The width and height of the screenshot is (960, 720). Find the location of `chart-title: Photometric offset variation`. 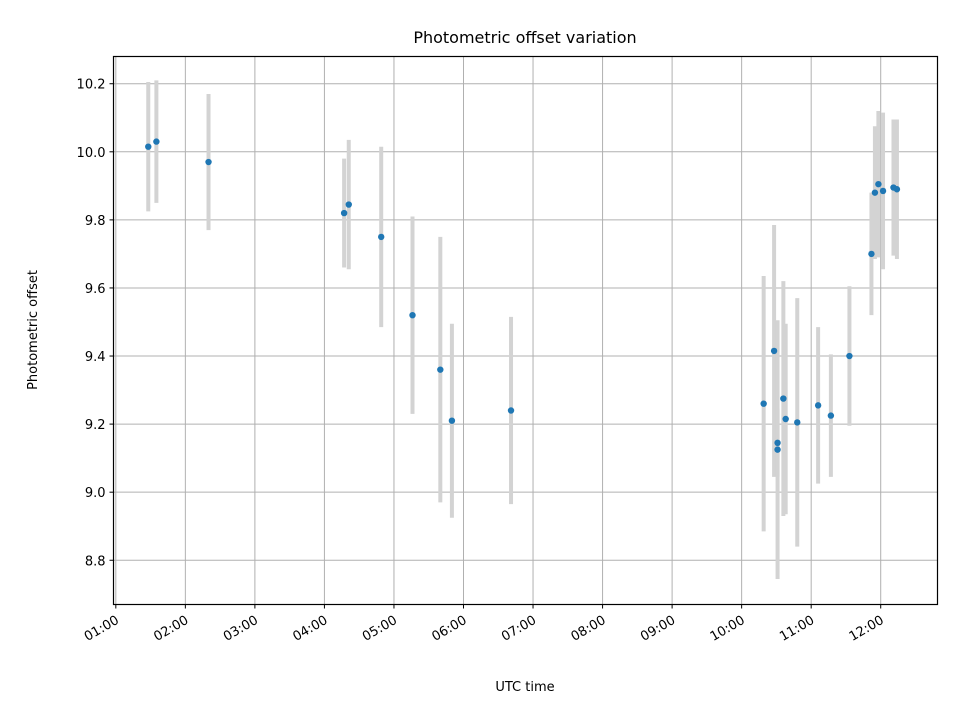

chart-title: Photometric offset variation is located at coordinates (524, 37).